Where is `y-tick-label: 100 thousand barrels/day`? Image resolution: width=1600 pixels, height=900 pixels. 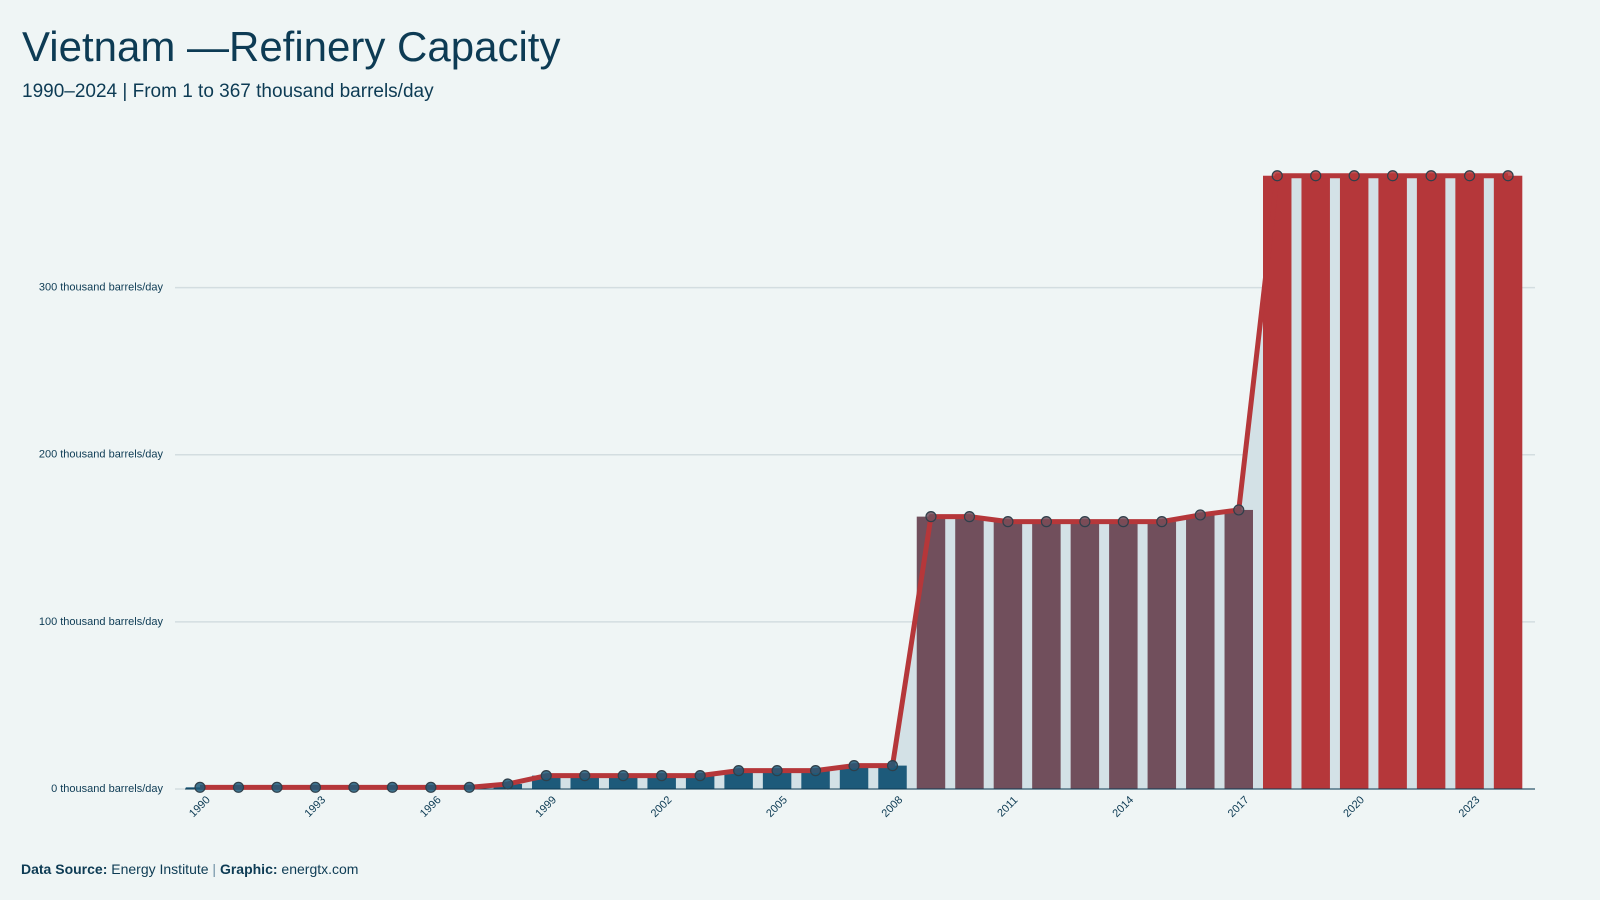 y-tick-label: 100 thousand barrels/day is located at coordinates (101, 622).